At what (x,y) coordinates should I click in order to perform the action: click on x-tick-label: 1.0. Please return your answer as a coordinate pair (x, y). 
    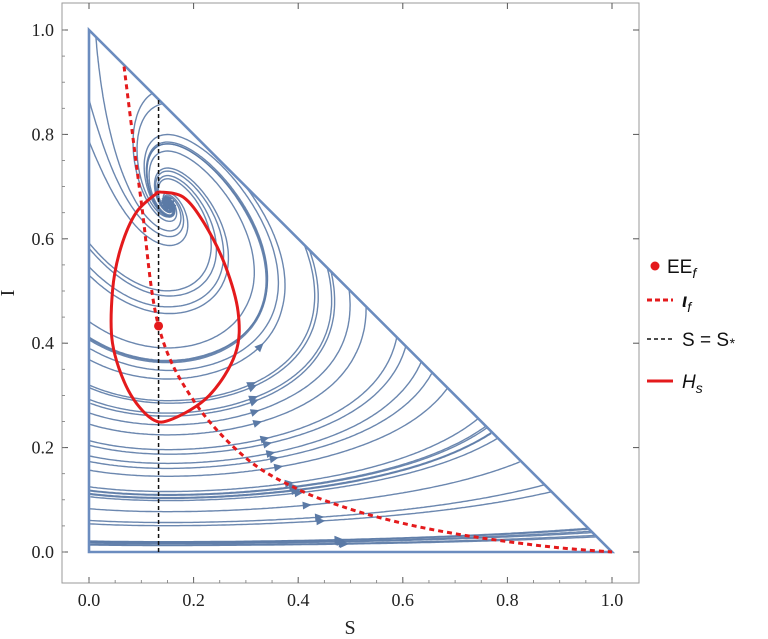
    Looking at the image, I should click on (612, 600).